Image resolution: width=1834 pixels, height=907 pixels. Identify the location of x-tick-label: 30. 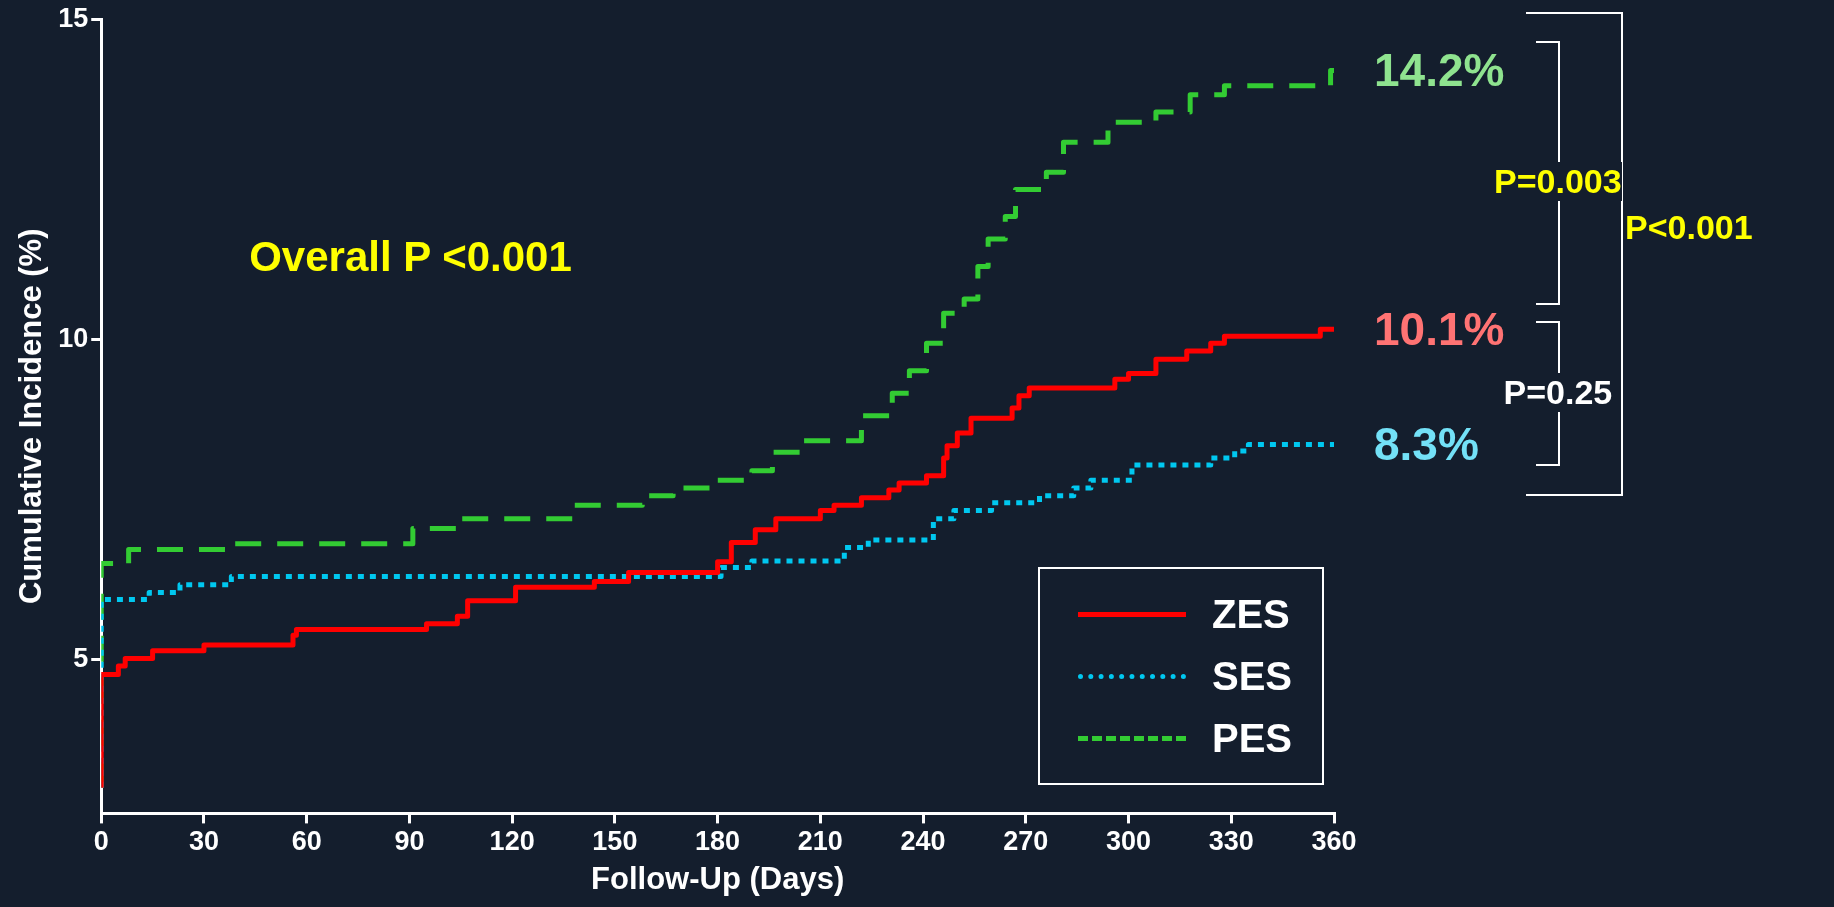
(203, 841).